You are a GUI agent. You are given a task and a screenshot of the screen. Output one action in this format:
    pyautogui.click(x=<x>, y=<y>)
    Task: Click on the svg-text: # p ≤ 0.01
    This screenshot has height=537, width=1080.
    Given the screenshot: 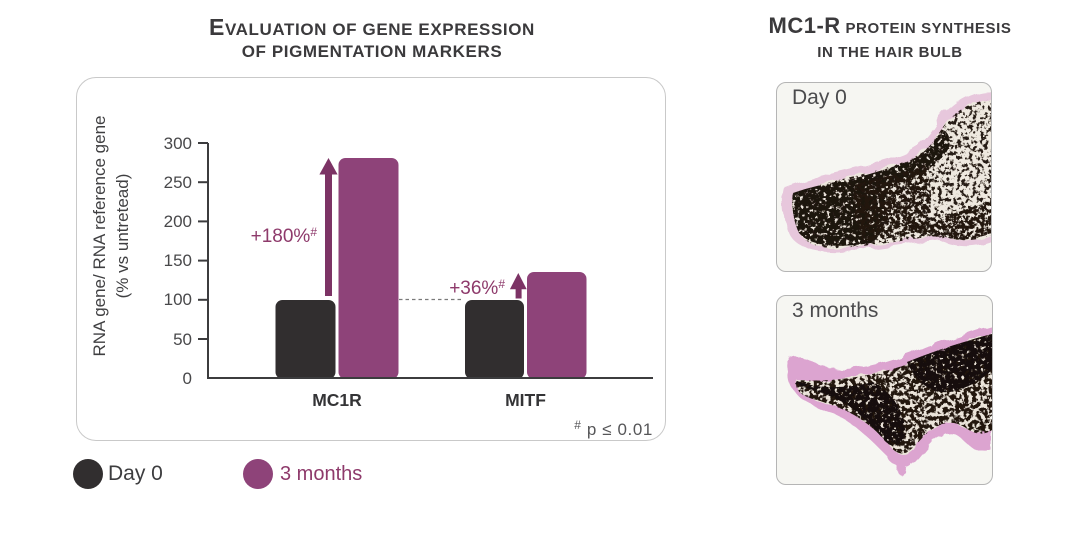 What is the action you would take?
    pyautogui.click(x=613, y=428)
    